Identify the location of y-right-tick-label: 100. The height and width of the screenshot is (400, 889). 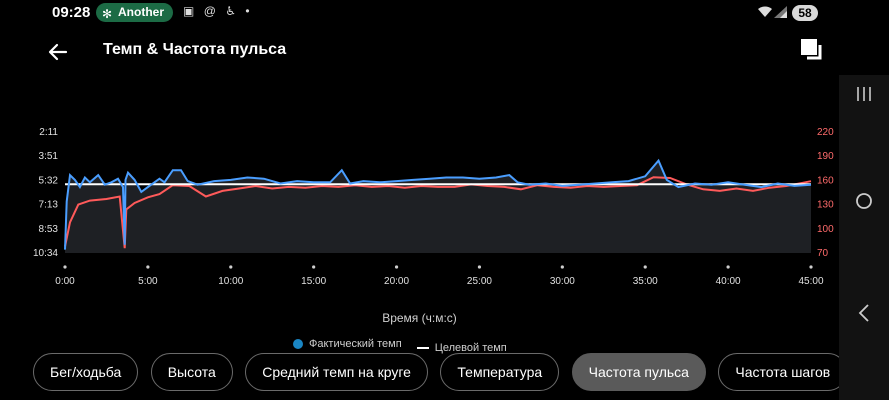
(825, 229).